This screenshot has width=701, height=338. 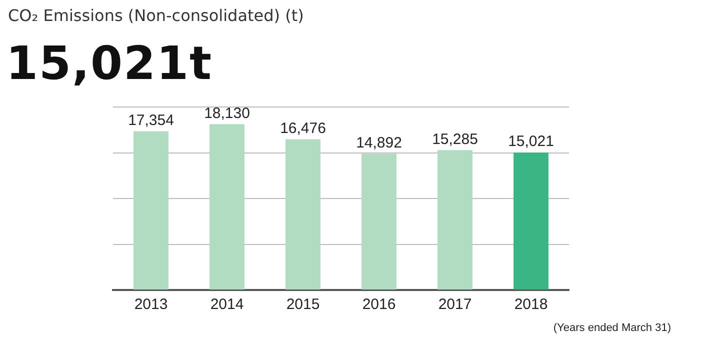 What do you see at coordinates (379, 305) in the screenshot?
I see `x-tick-label: 2016` at bounding box center [379, 305].